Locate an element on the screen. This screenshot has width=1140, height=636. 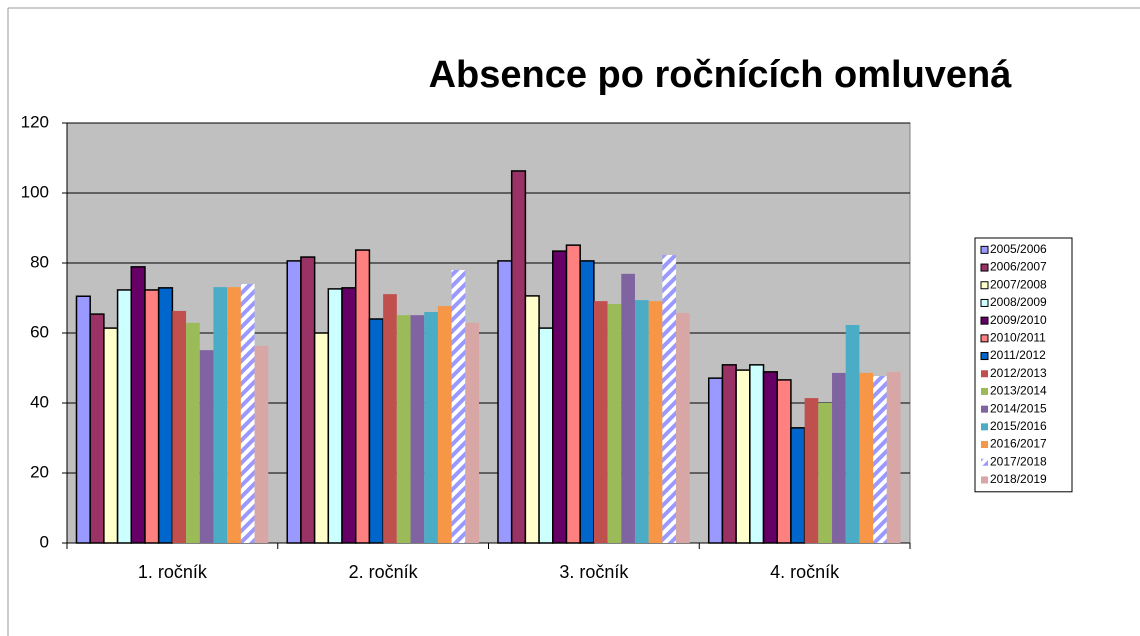
legend-label: 2006/2007 is located at coordinates (1018, 267).